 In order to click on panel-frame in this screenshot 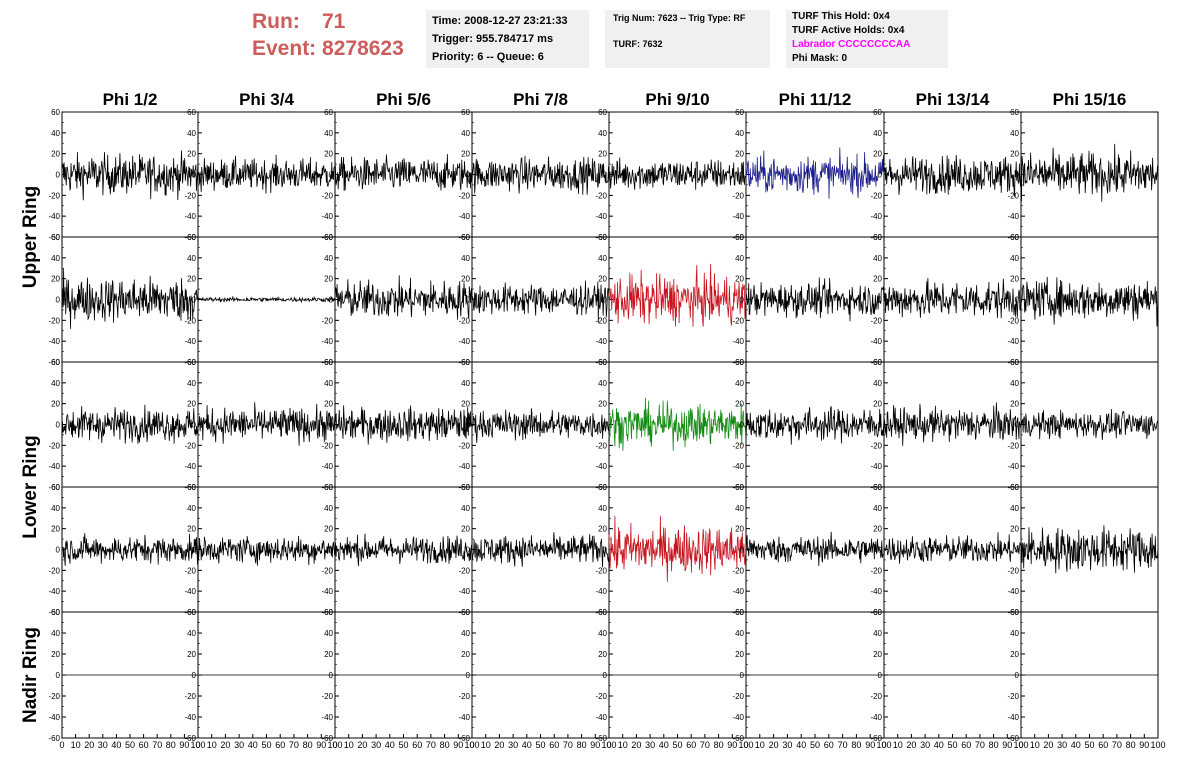, I will do `click(1089, 299)`.